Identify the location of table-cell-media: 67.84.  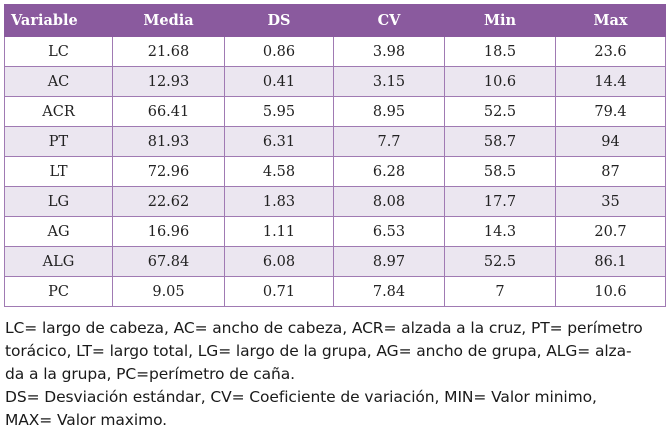
(168, 261).